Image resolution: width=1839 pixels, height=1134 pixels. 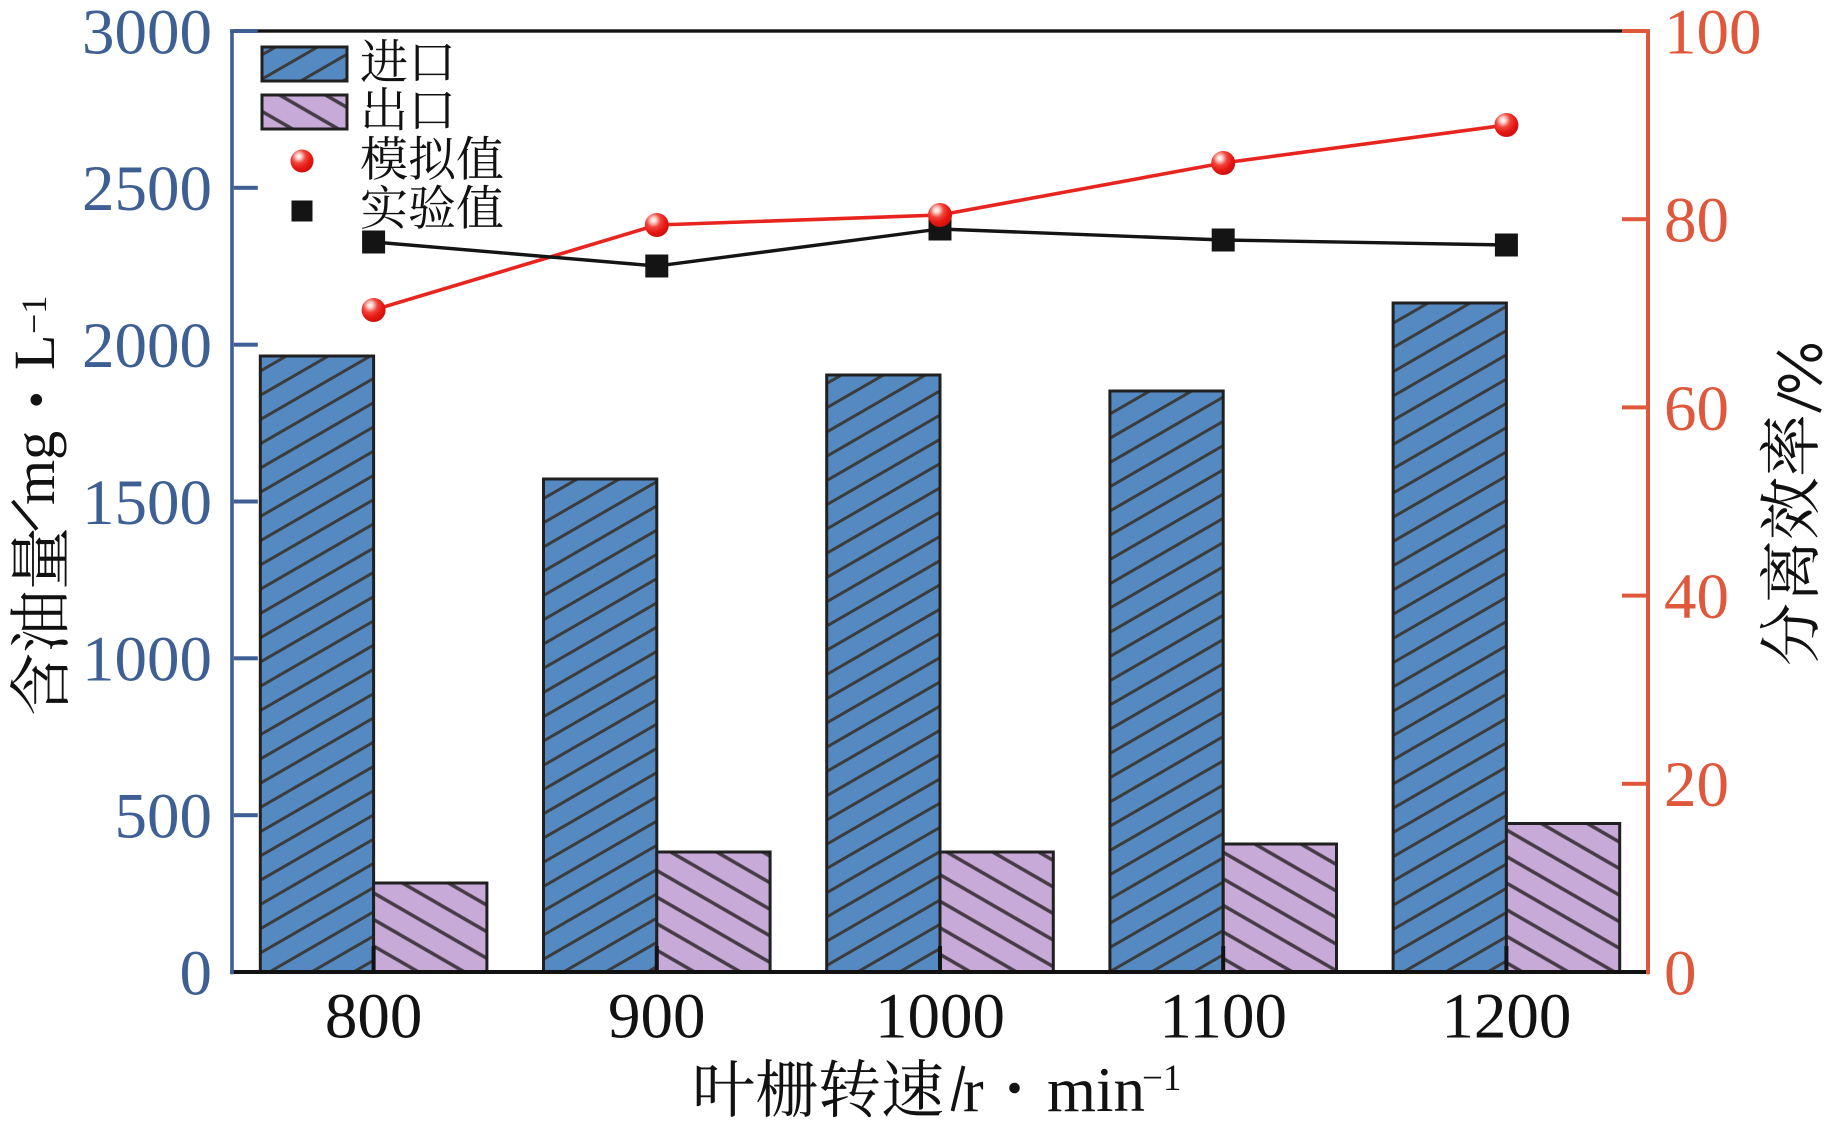 What do you see at coordinates (1506, 1016) in the screenshot?
I see `svg-text: 1200` at bounding box center [1506, 1016].